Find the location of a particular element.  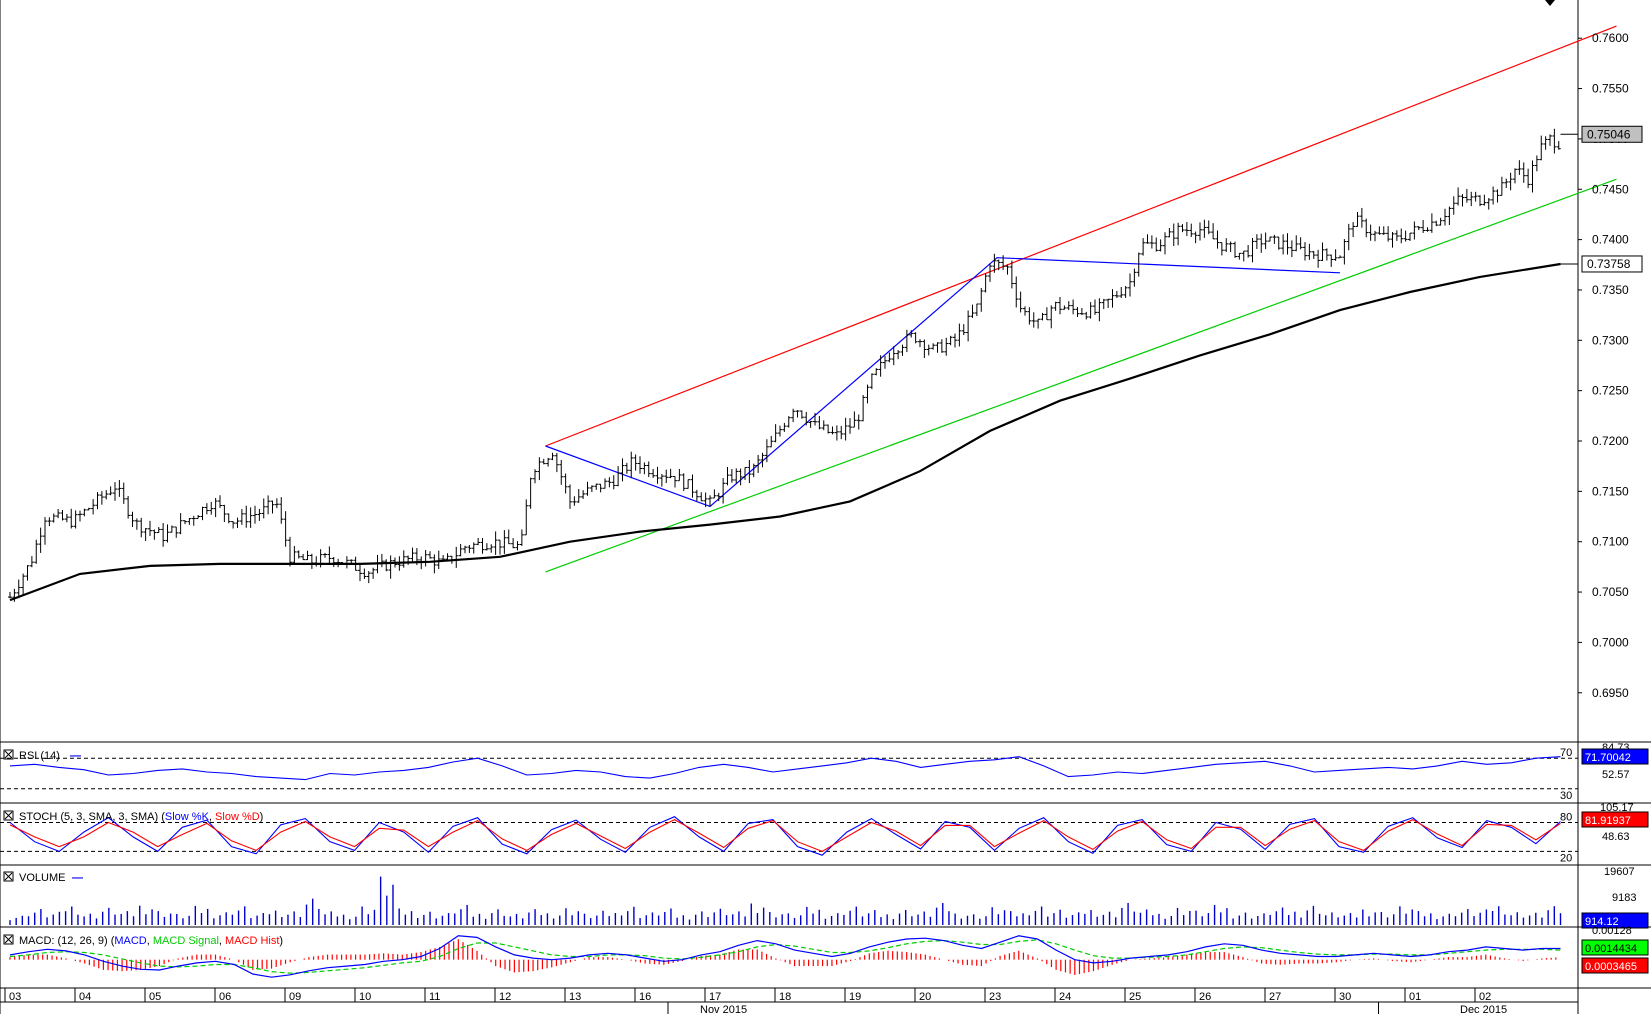

scroll-marker-icon is located at coordinates (1550, 3).